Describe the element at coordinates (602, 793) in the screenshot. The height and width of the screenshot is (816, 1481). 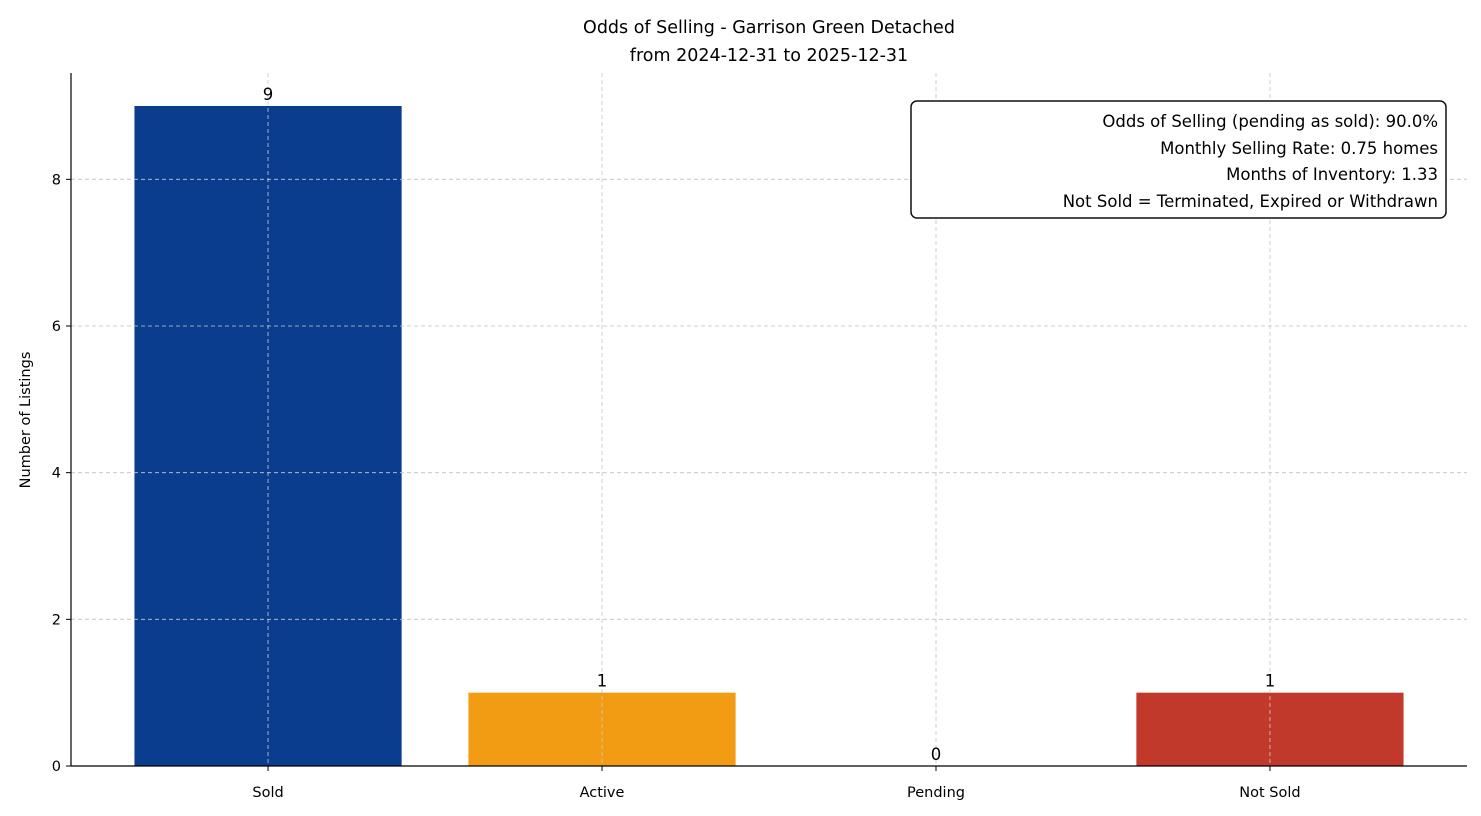
I see `x-tick-label: Active` at that location.